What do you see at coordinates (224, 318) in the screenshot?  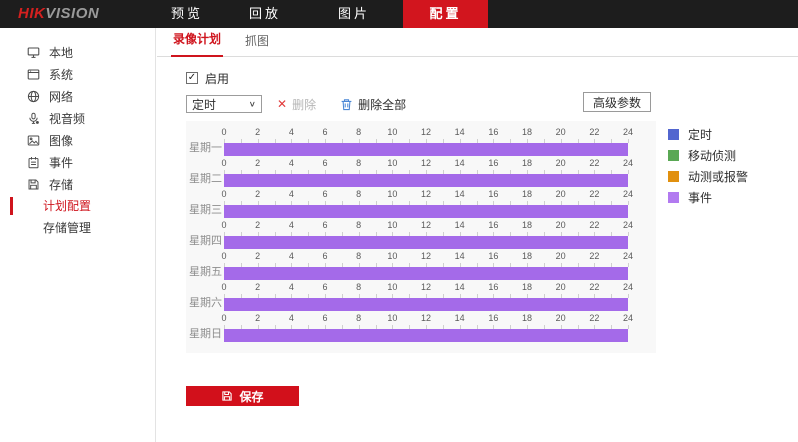 I see `tick-label: 0` at bounding box center [224, 318].